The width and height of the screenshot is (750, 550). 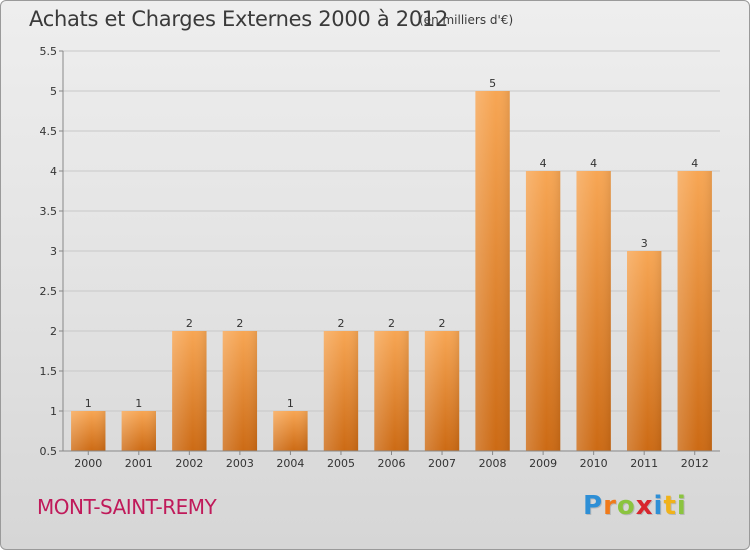 What do you see at coordinates (626, 506) in the screenshot?
I see `logo-letter: o` at bounding box center [626, 506].